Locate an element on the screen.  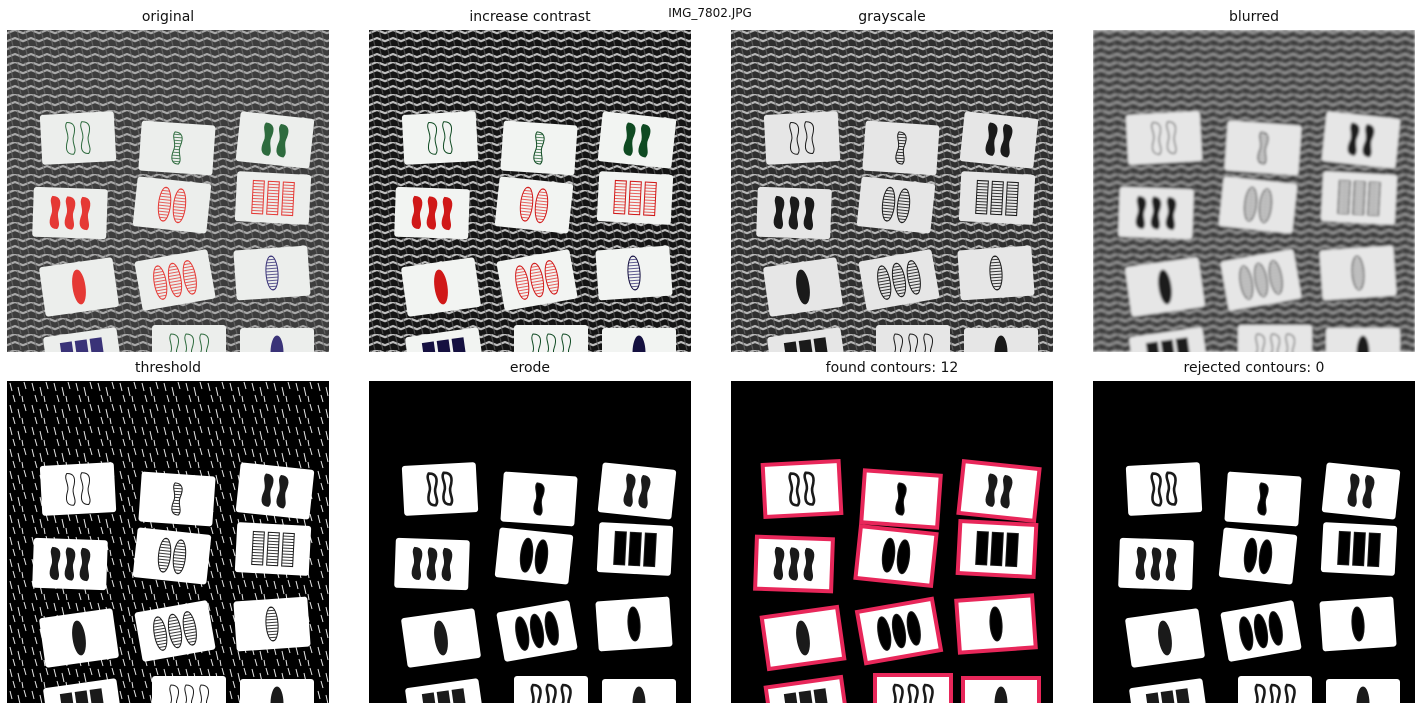
rejected-image is located at coordinates (1254, 542).